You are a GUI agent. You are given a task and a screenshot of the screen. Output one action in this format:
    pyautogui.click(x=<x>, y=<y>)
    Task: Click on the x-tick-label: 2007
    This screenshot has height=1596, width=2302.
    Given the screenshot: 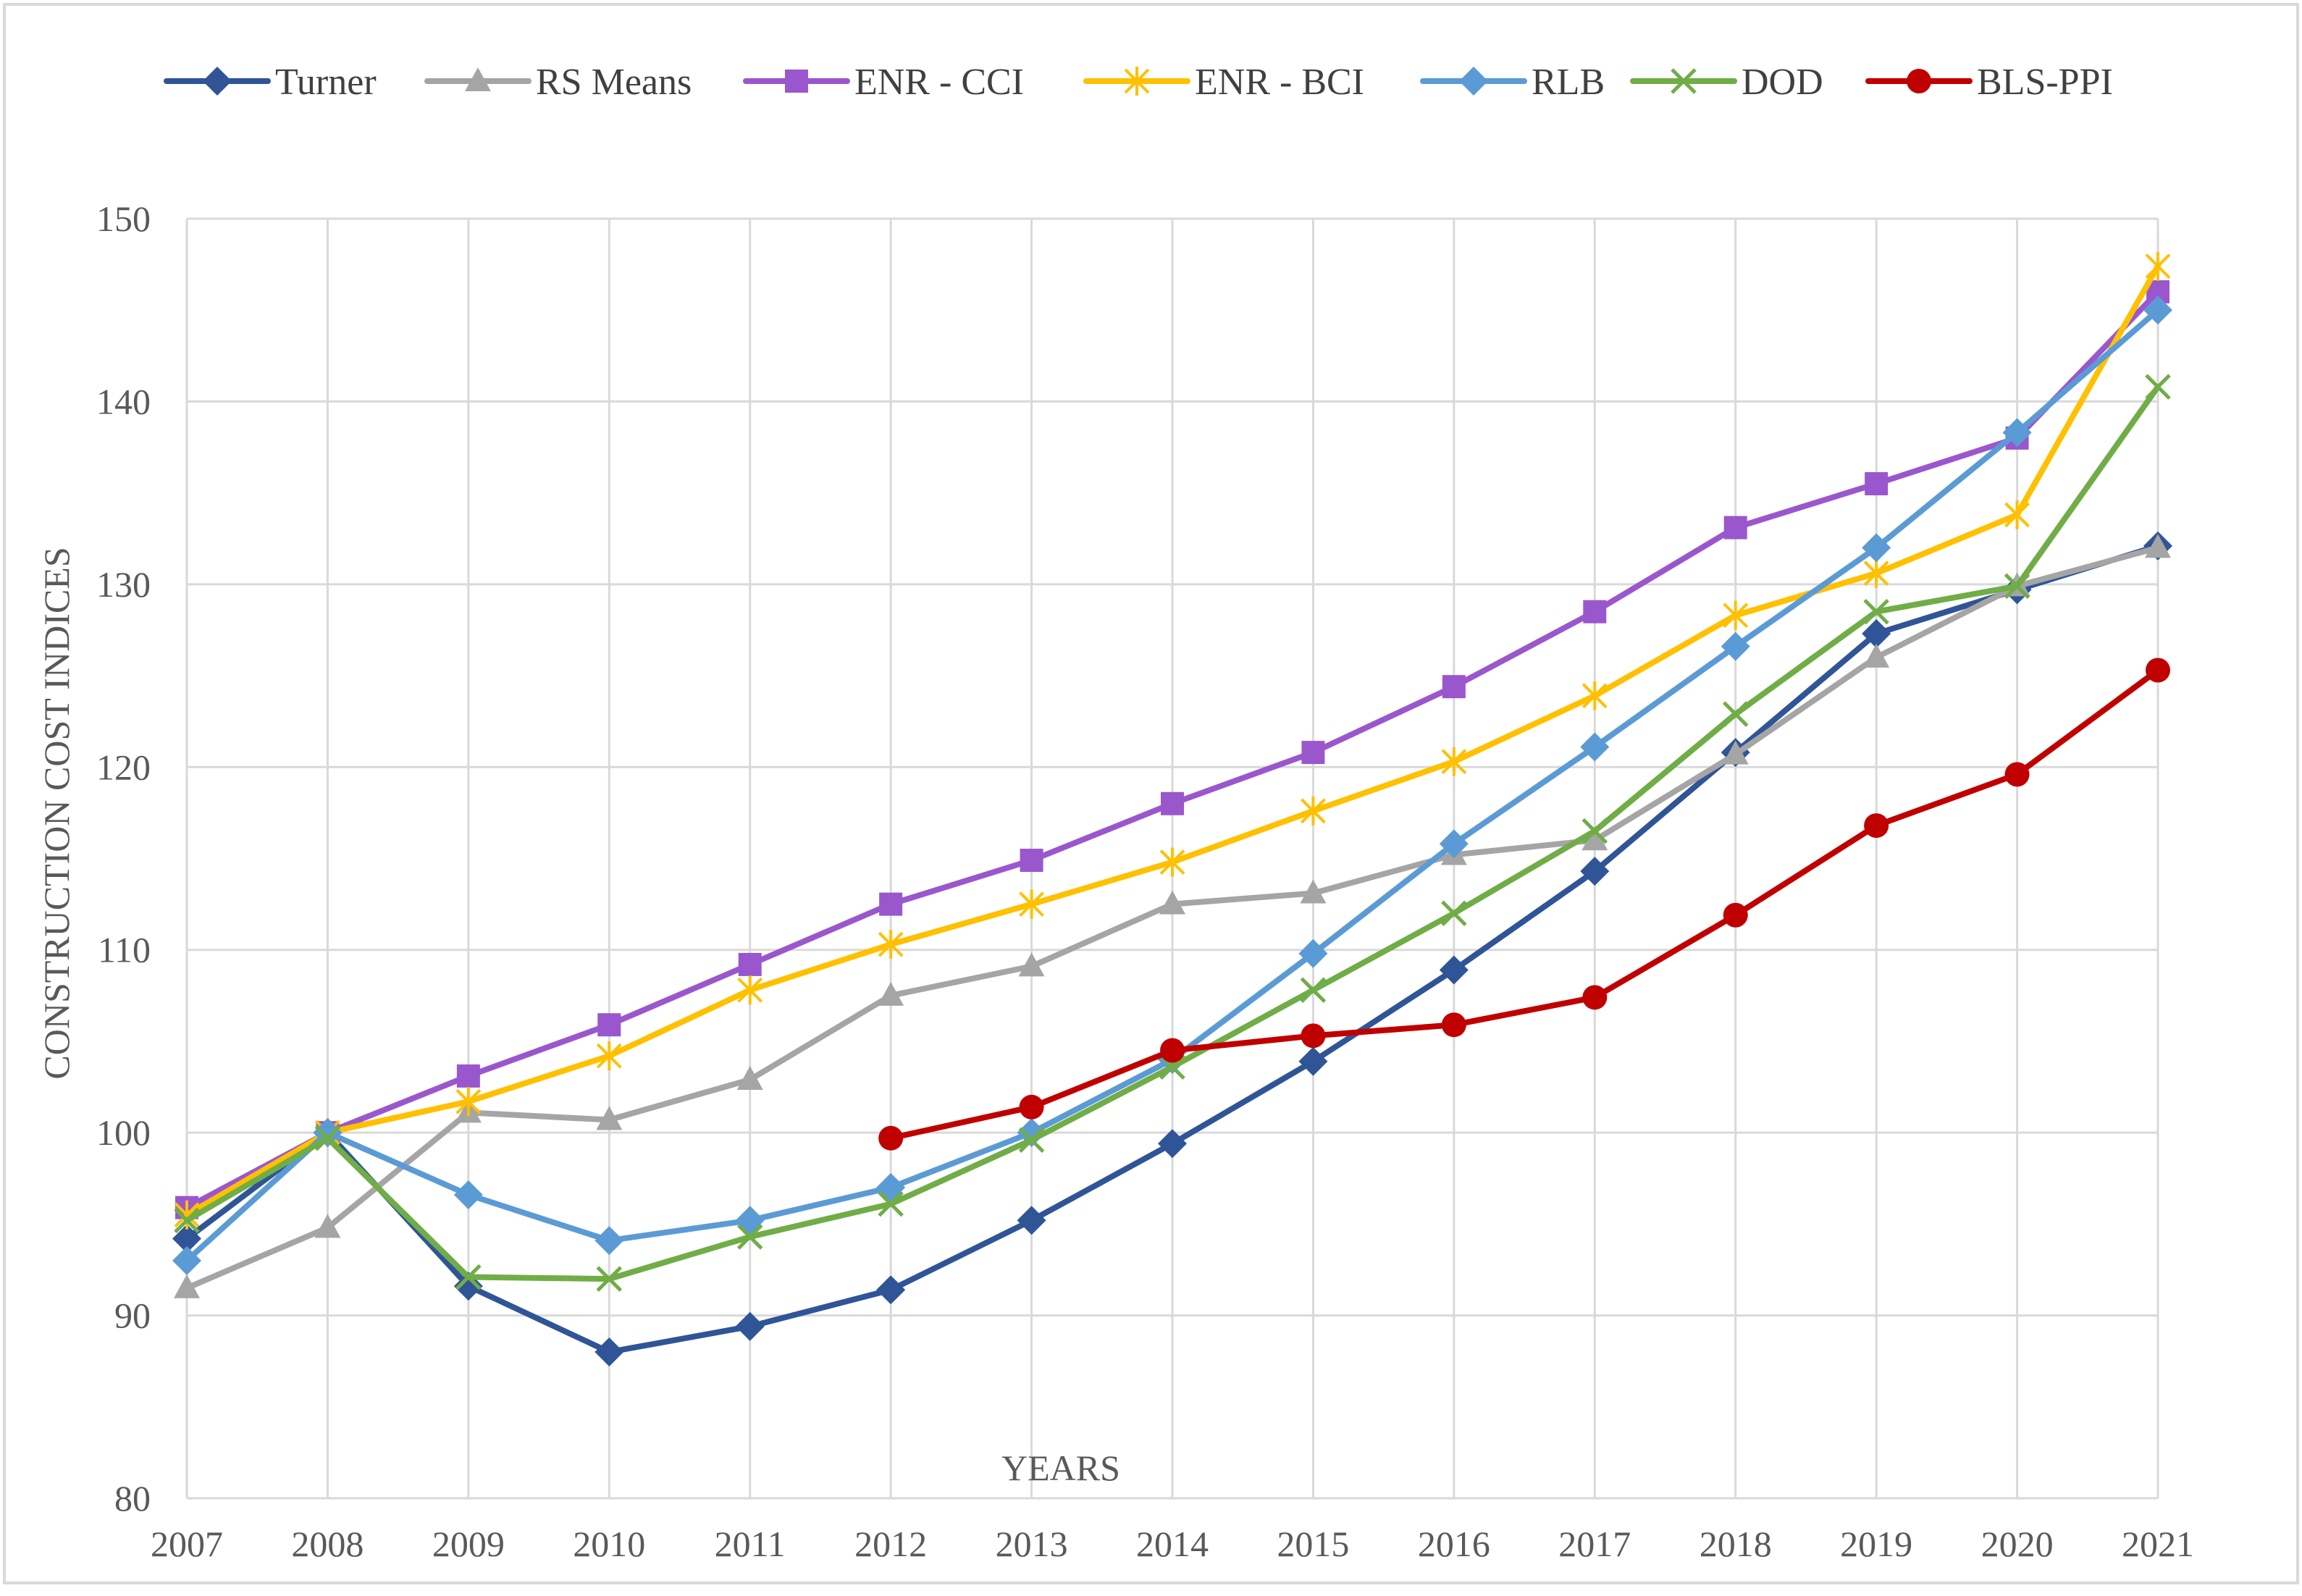 What is the action you would take?
    pyautogui.click(x=187, y=1544)
    